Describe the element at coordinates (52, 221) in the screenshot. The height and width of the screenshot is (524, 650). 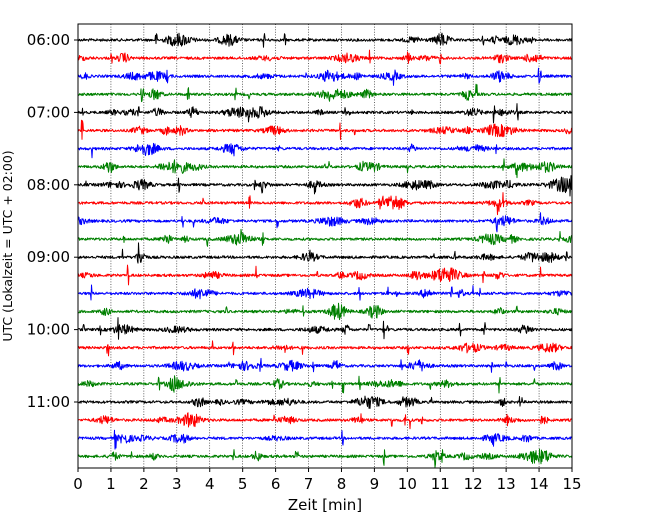
I see `y-axis: 06:00 07:00 08:00 09:00 10:00 11:00` at that location.